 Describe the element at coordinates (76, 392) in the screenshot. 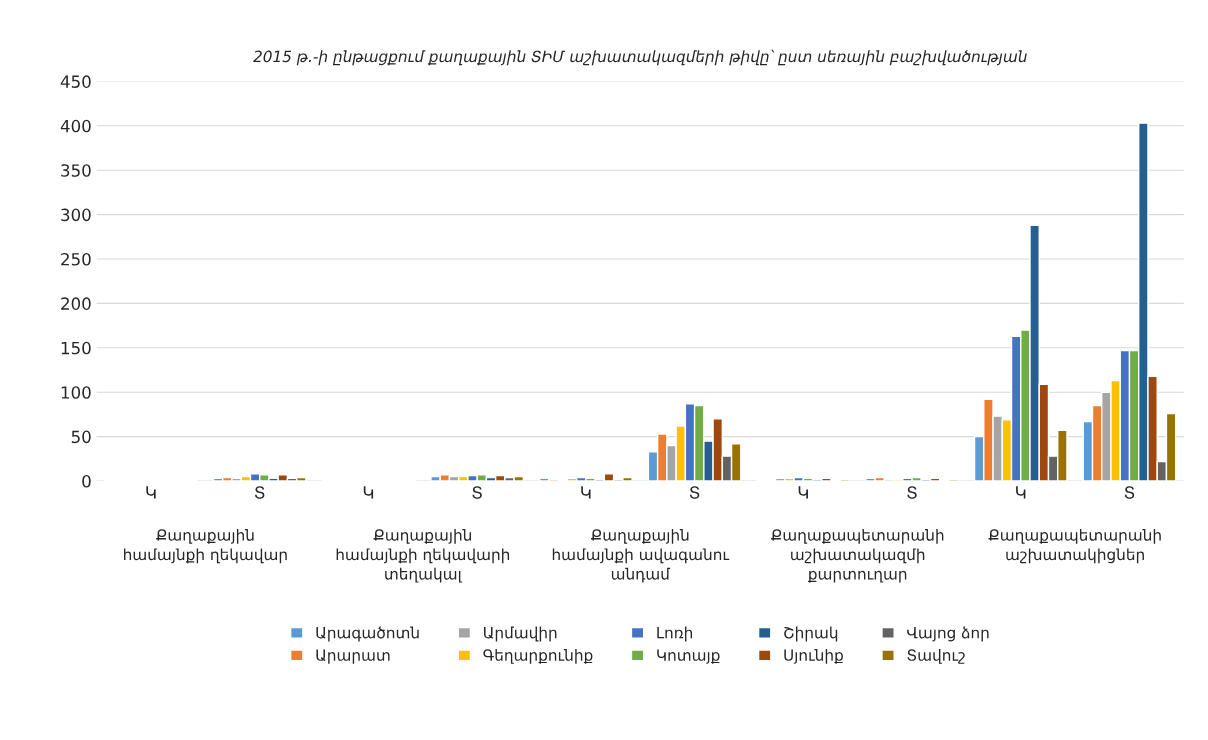

I see `y-tick-label: 100` at that location.